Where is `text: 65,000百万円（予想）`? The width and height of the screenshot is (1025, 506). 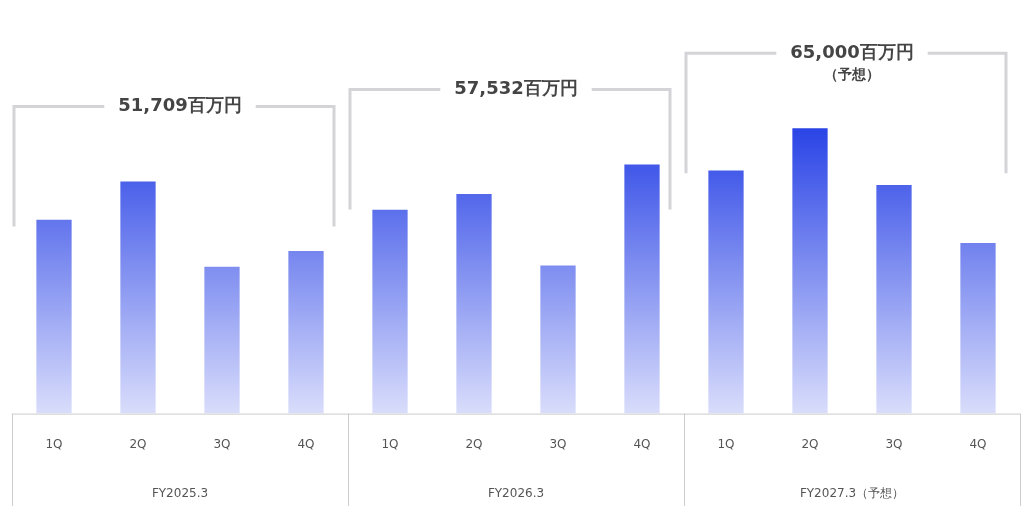
text: 65,000百万円（予想） is located at coordinates (852, 61).